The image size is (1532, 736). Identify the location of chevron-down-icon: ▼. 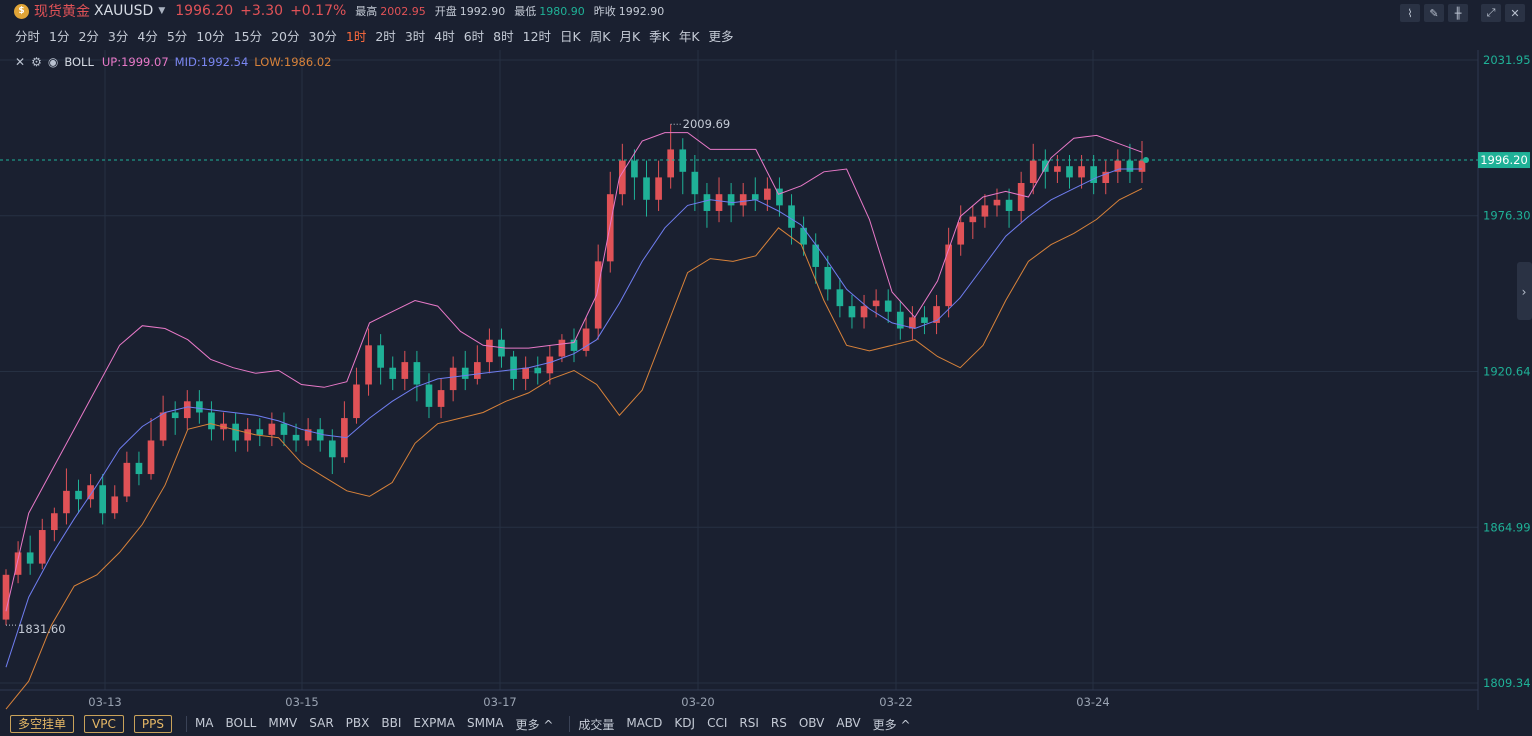
(162, 11).